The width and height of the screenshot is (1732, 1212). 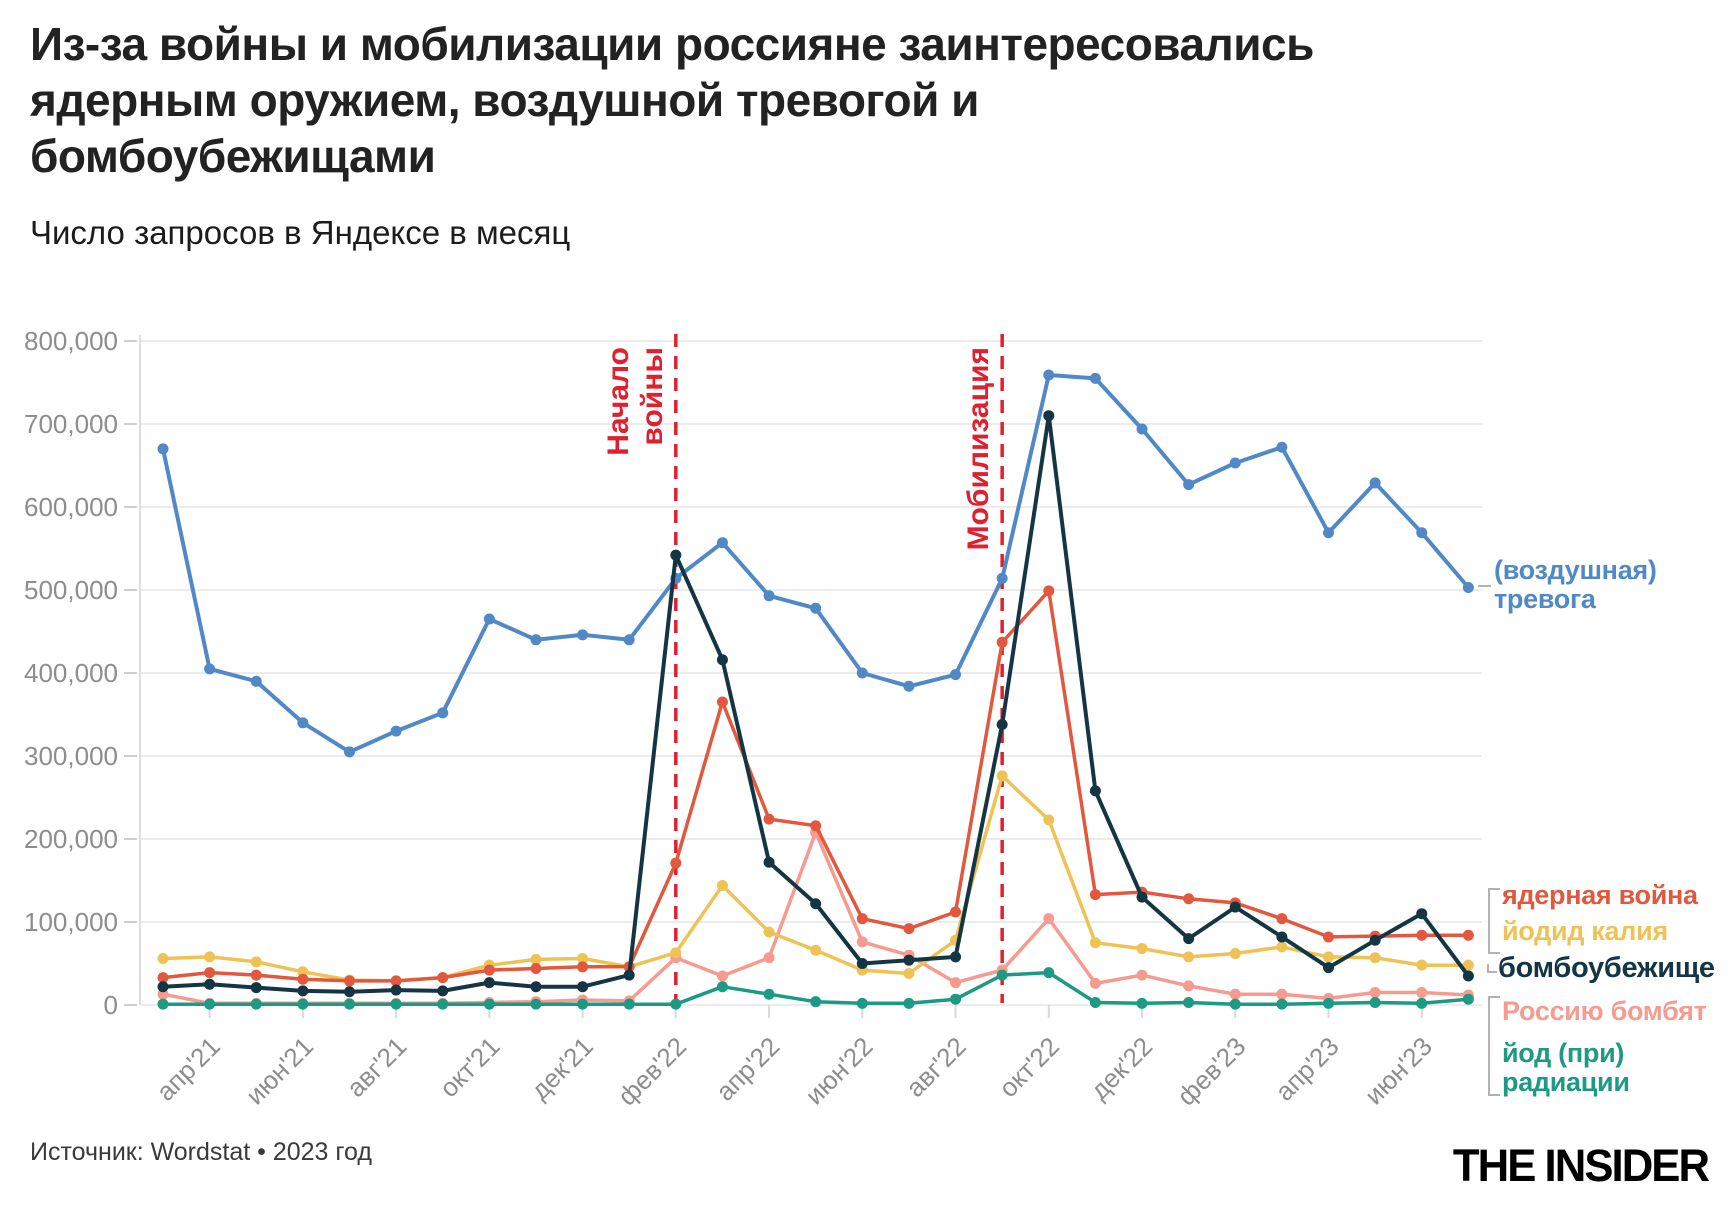 I want to click on x-tick-label: окт'21, so click(x=470, y=1067).